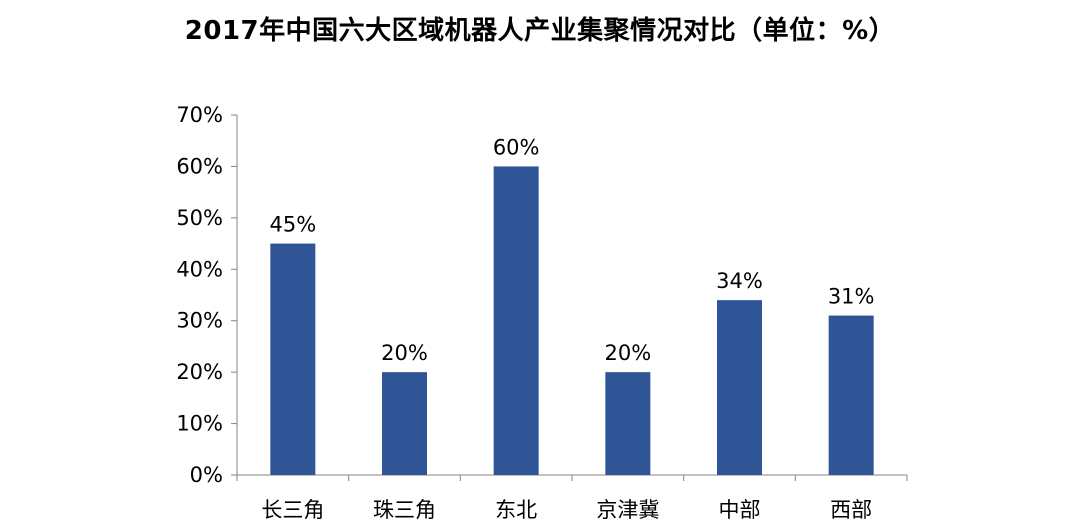  Describe the element at coordinates (404, 510) in the screenshot. I see `x-category-label: 珠三角` at that location.